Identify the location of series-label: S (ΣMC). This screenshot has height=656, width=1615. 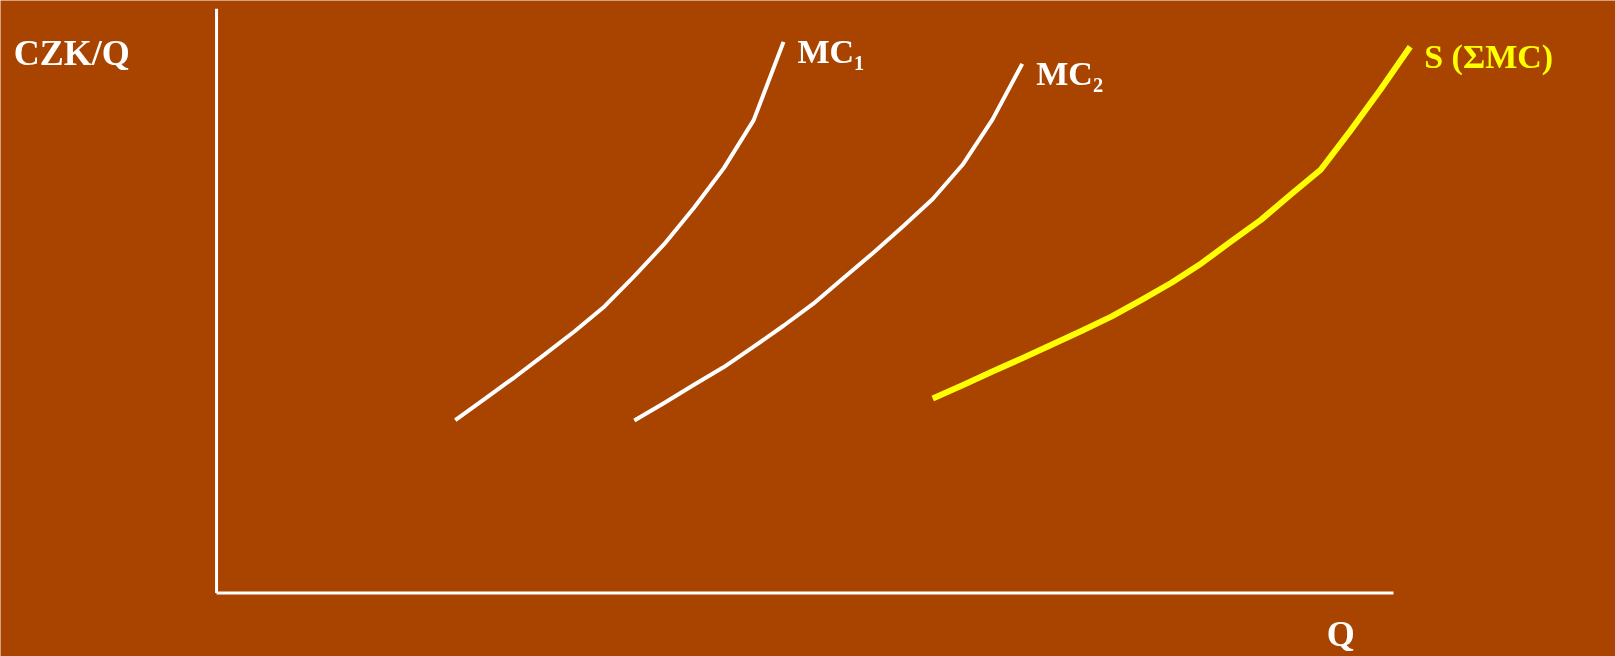
(1489, 57).